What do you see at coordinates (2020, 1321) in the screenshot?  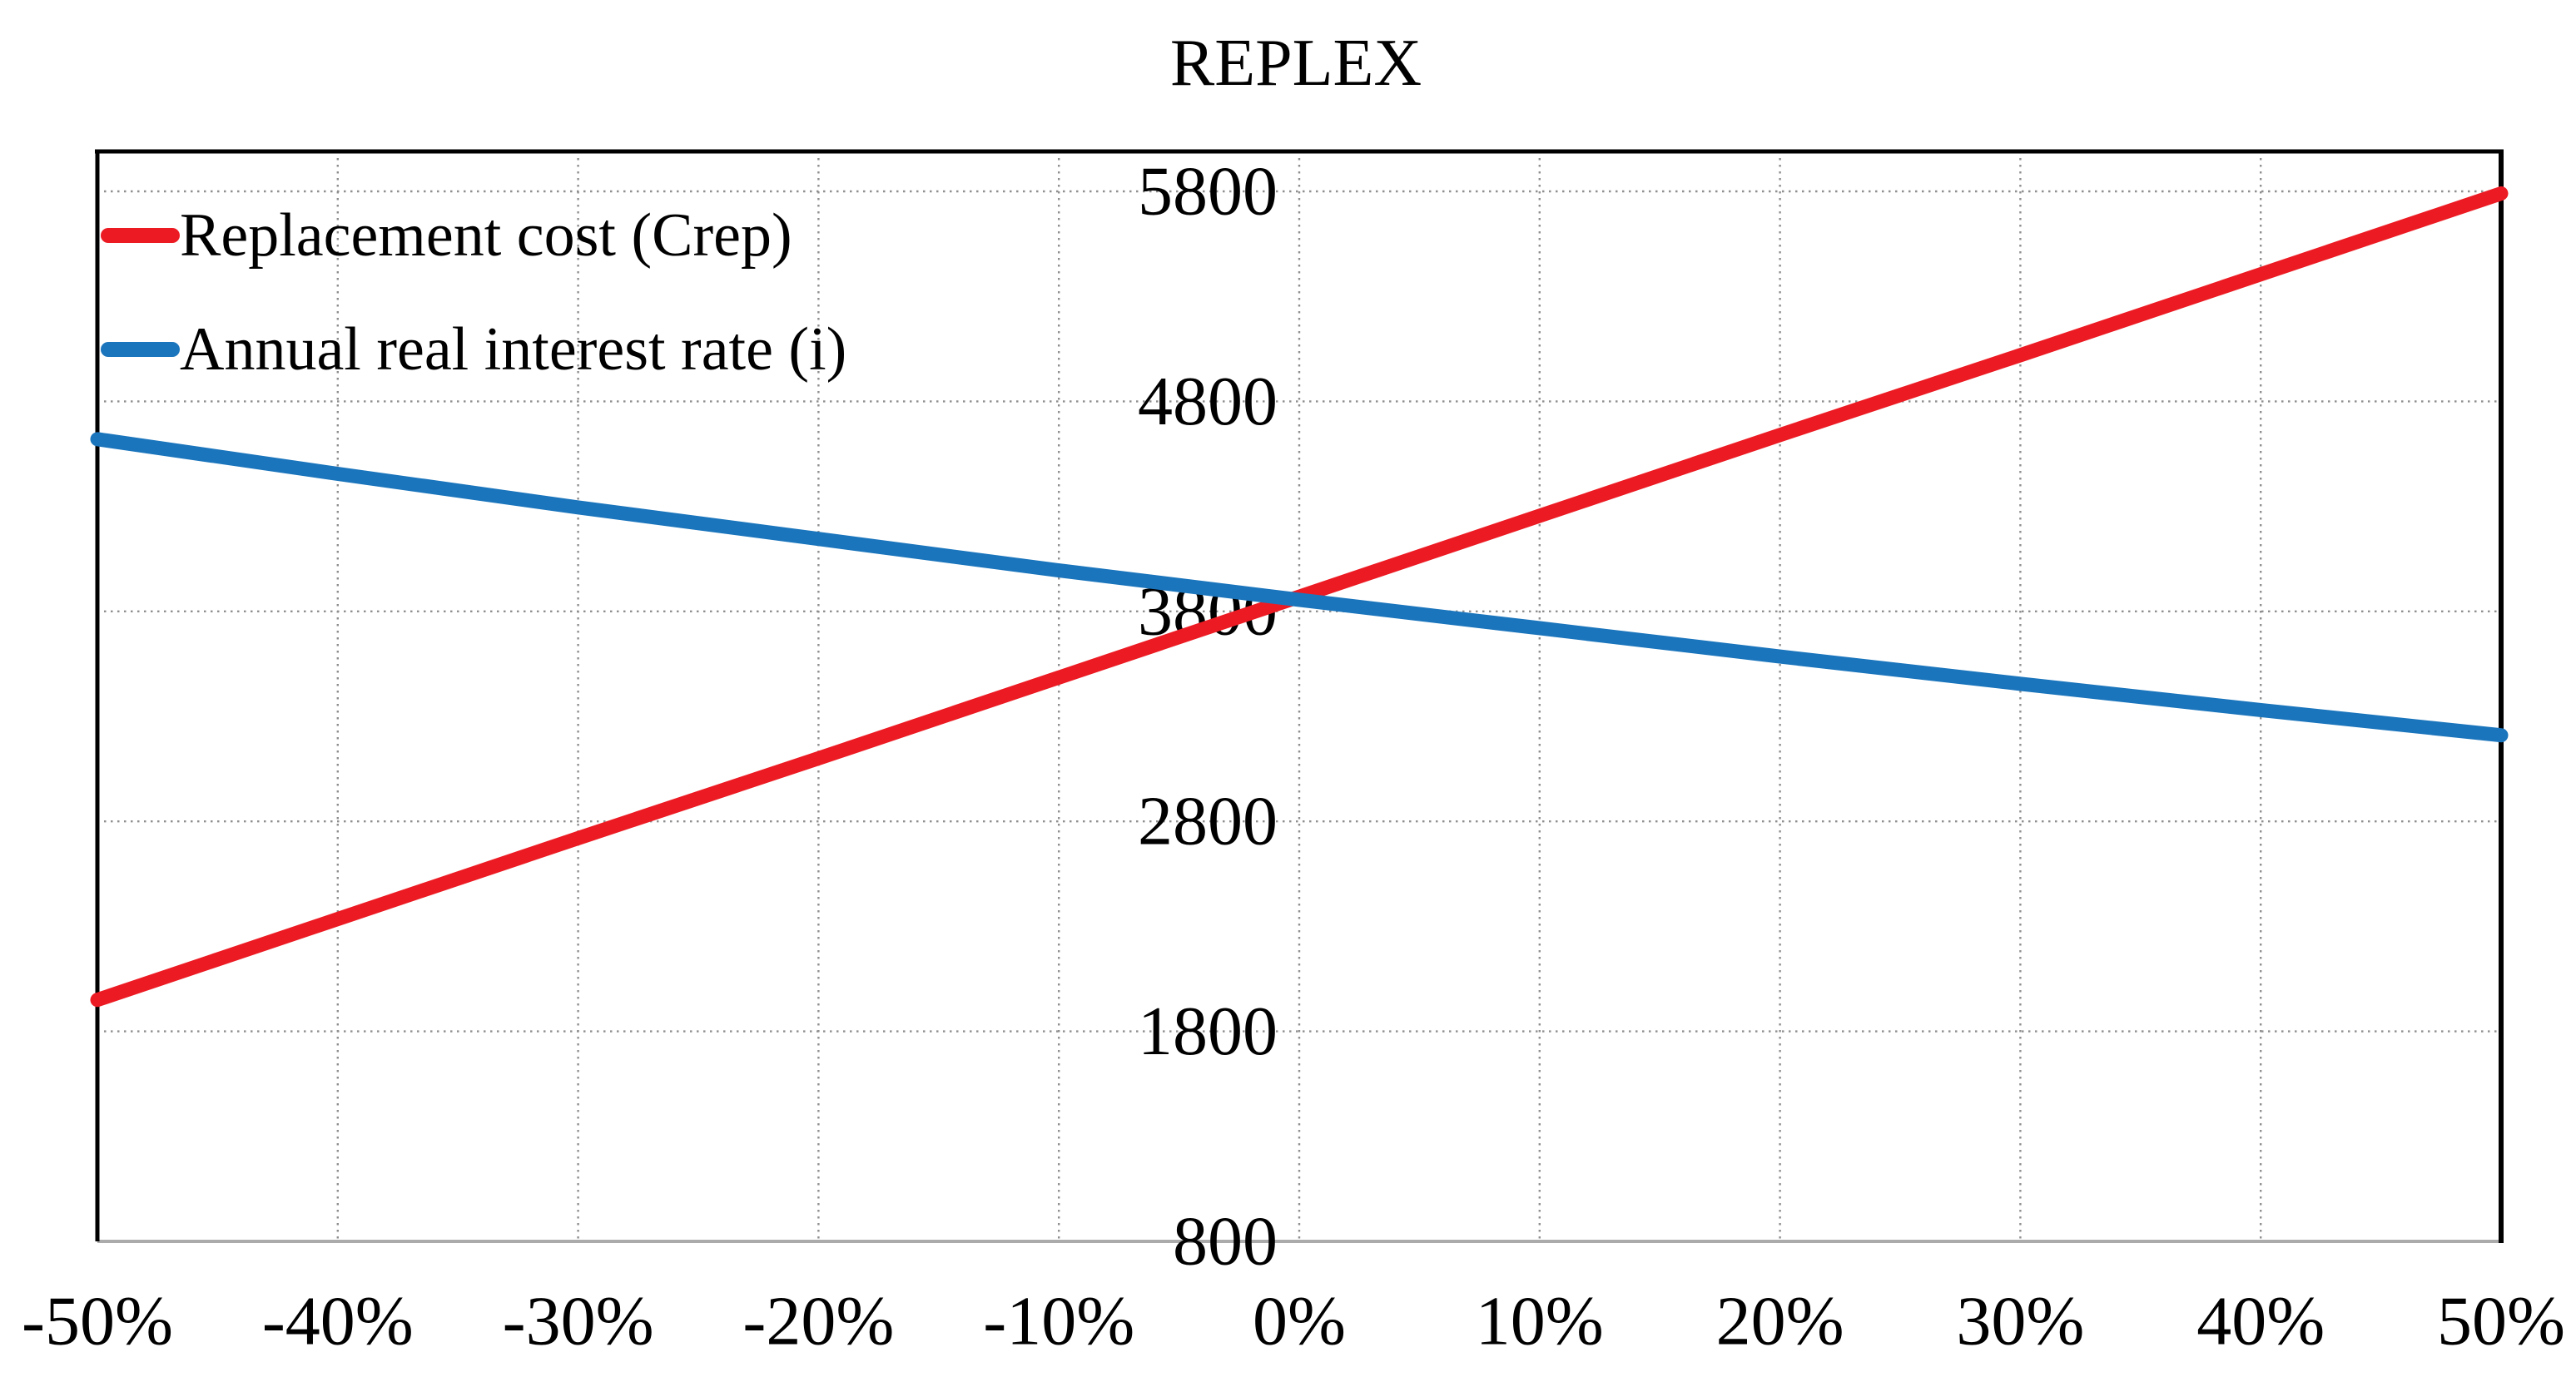 I see `x-tick-label-30%: 30%` at bounding box center [2020, 1321].